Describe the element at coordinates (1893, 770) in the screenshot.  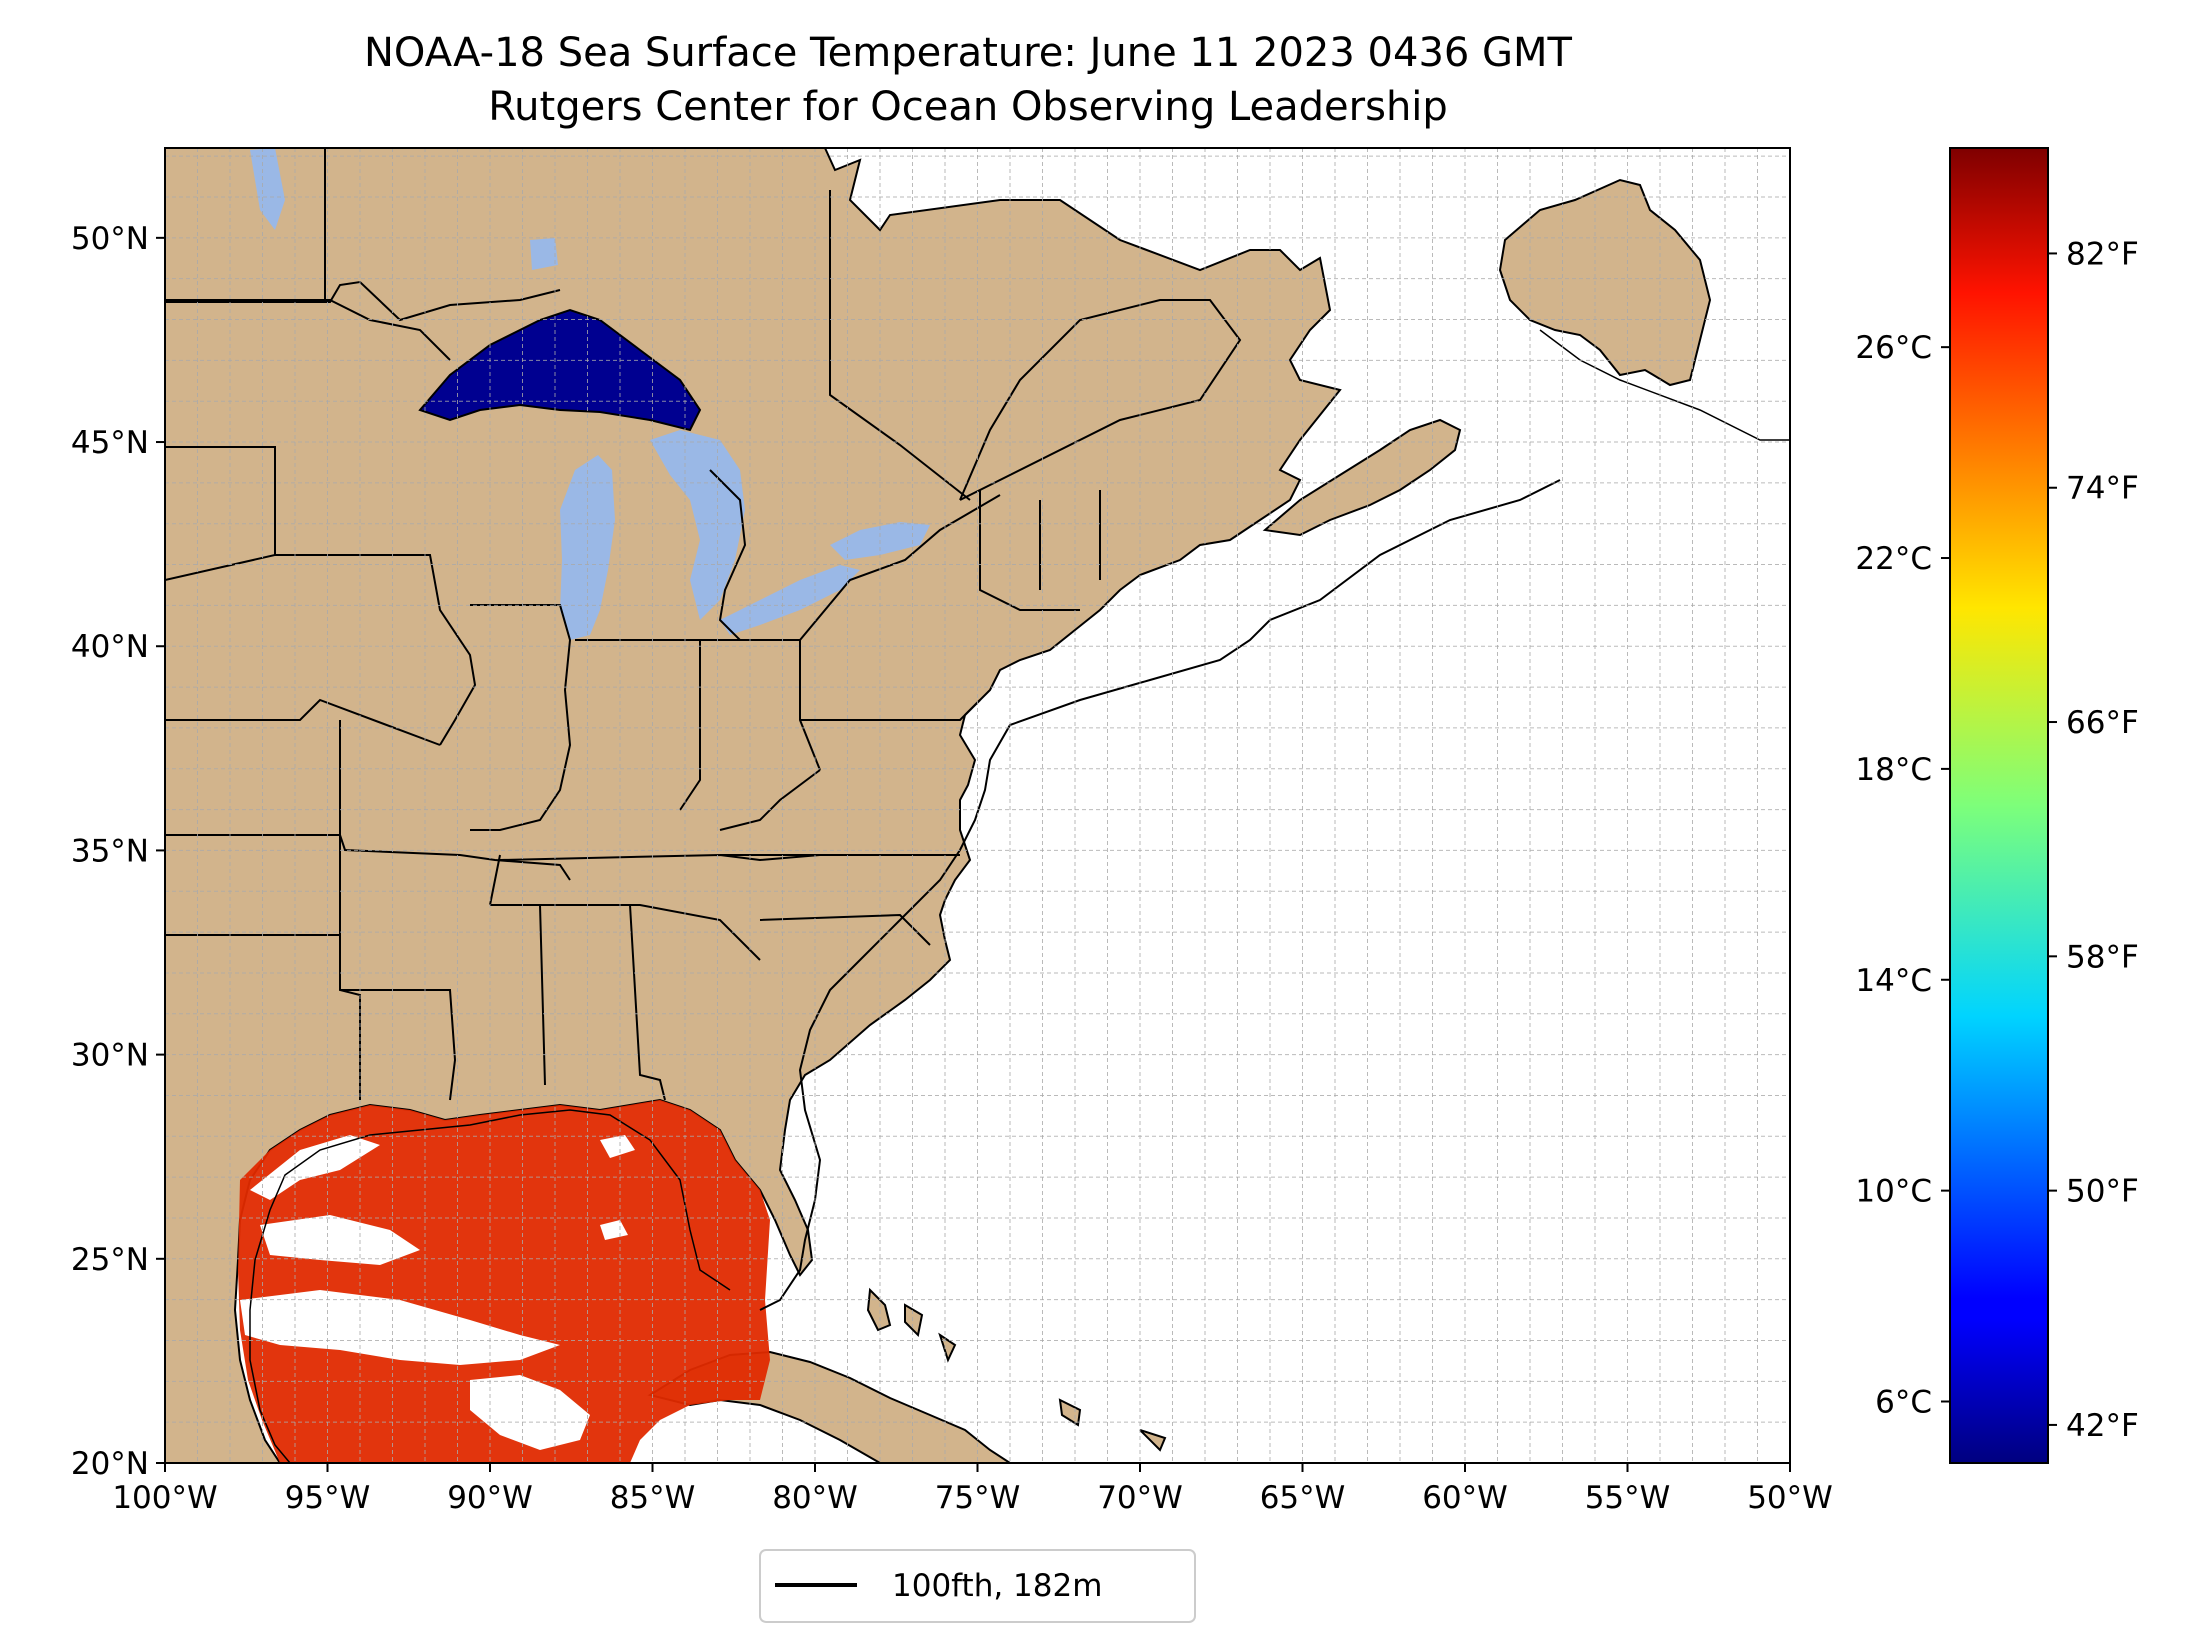
I see `colorbar-c-label: 18°C` at that location.